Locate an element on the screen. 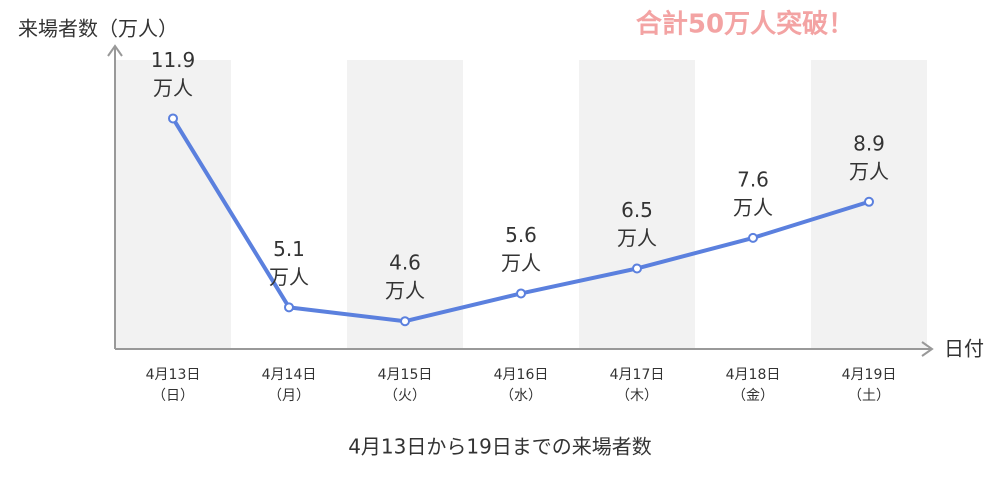  x-tick-label: 4月15日 is located at coordinates (405, 375).